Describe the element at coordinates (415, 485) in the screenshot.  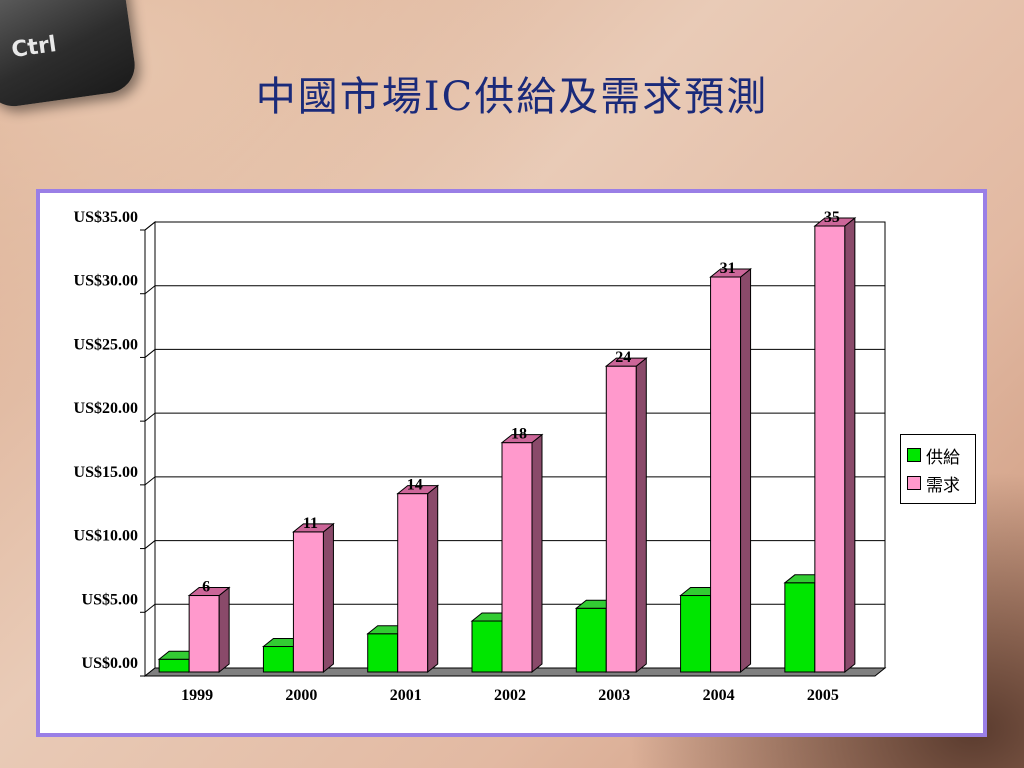
I see `data-label: 14` at that location.